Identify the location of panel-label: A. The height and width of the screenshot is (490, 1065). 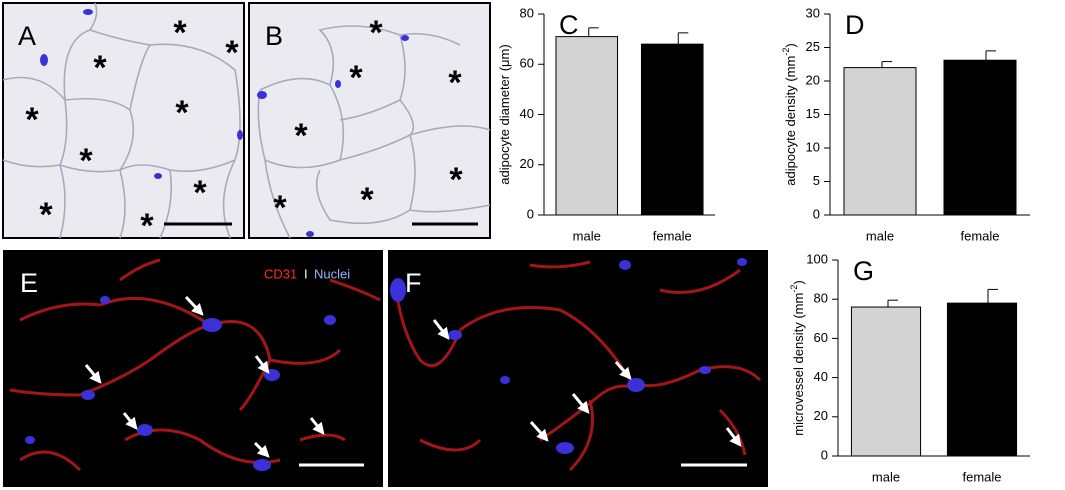
(27, 36).